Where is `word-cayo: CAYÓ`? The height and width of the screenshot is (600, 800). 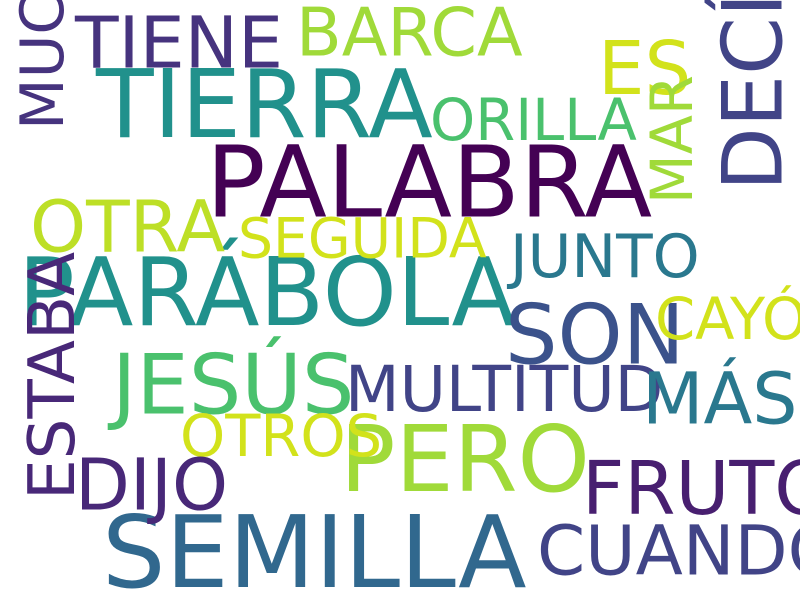 word-cayo: CAYÓ is located at coordinates (727, 319).